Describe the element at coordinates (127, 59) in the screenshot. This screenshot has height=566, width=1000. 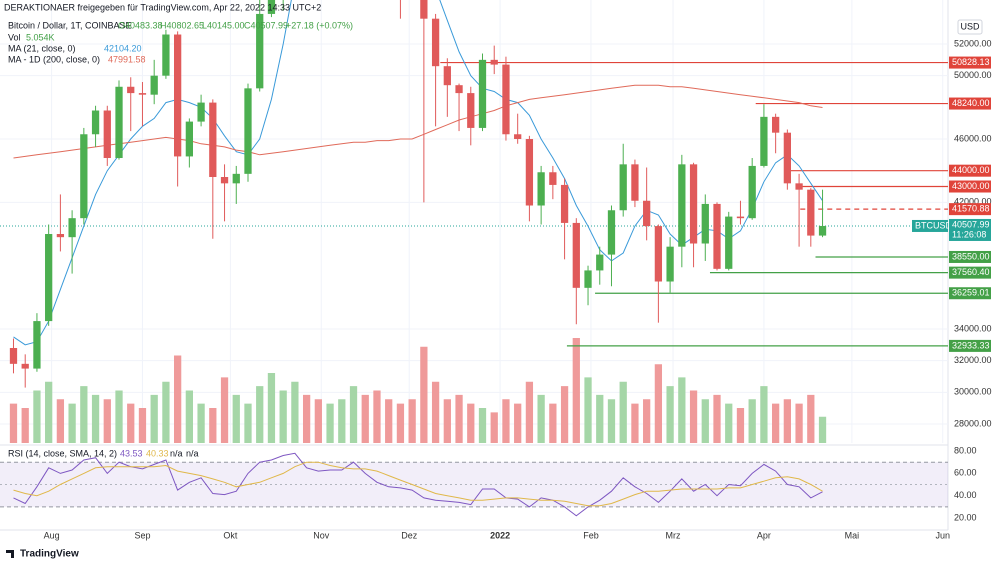
I see `legend-ma200-value: 47991.58` at that location.